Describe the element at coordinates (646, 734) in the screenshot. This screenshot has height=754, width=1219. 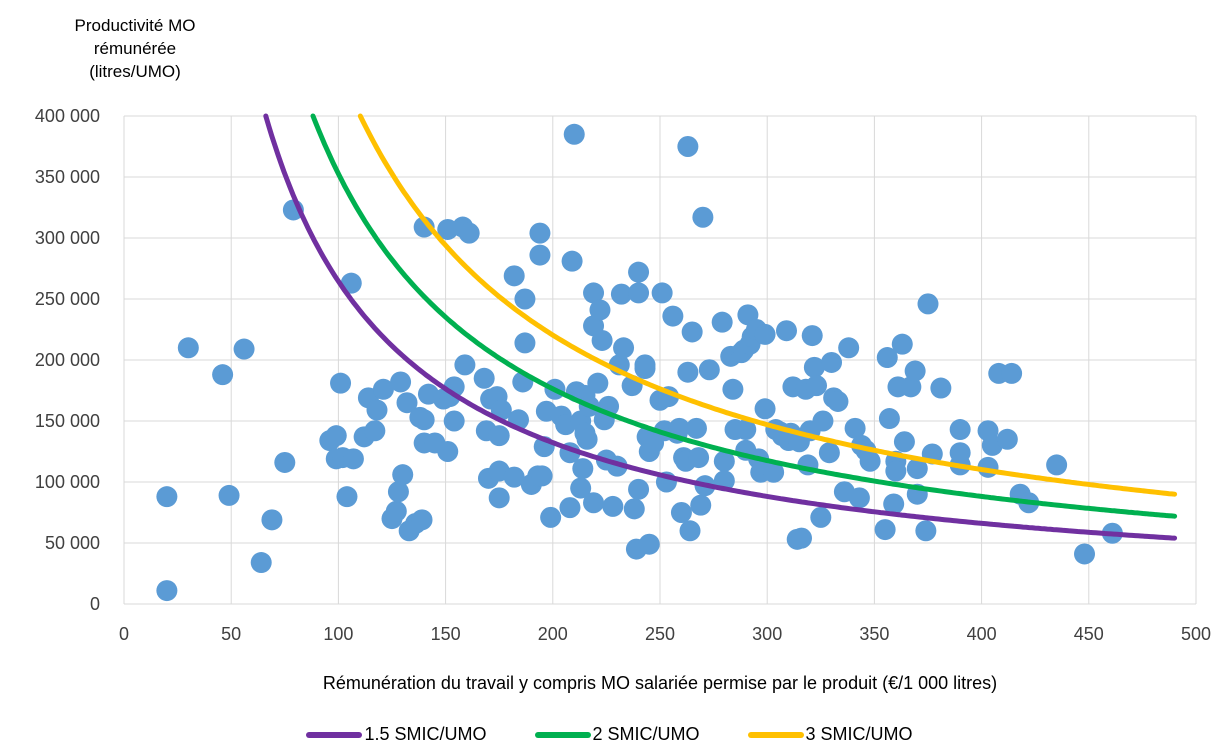
I see `legend-label: 2 SMIC/UMO` at that location.